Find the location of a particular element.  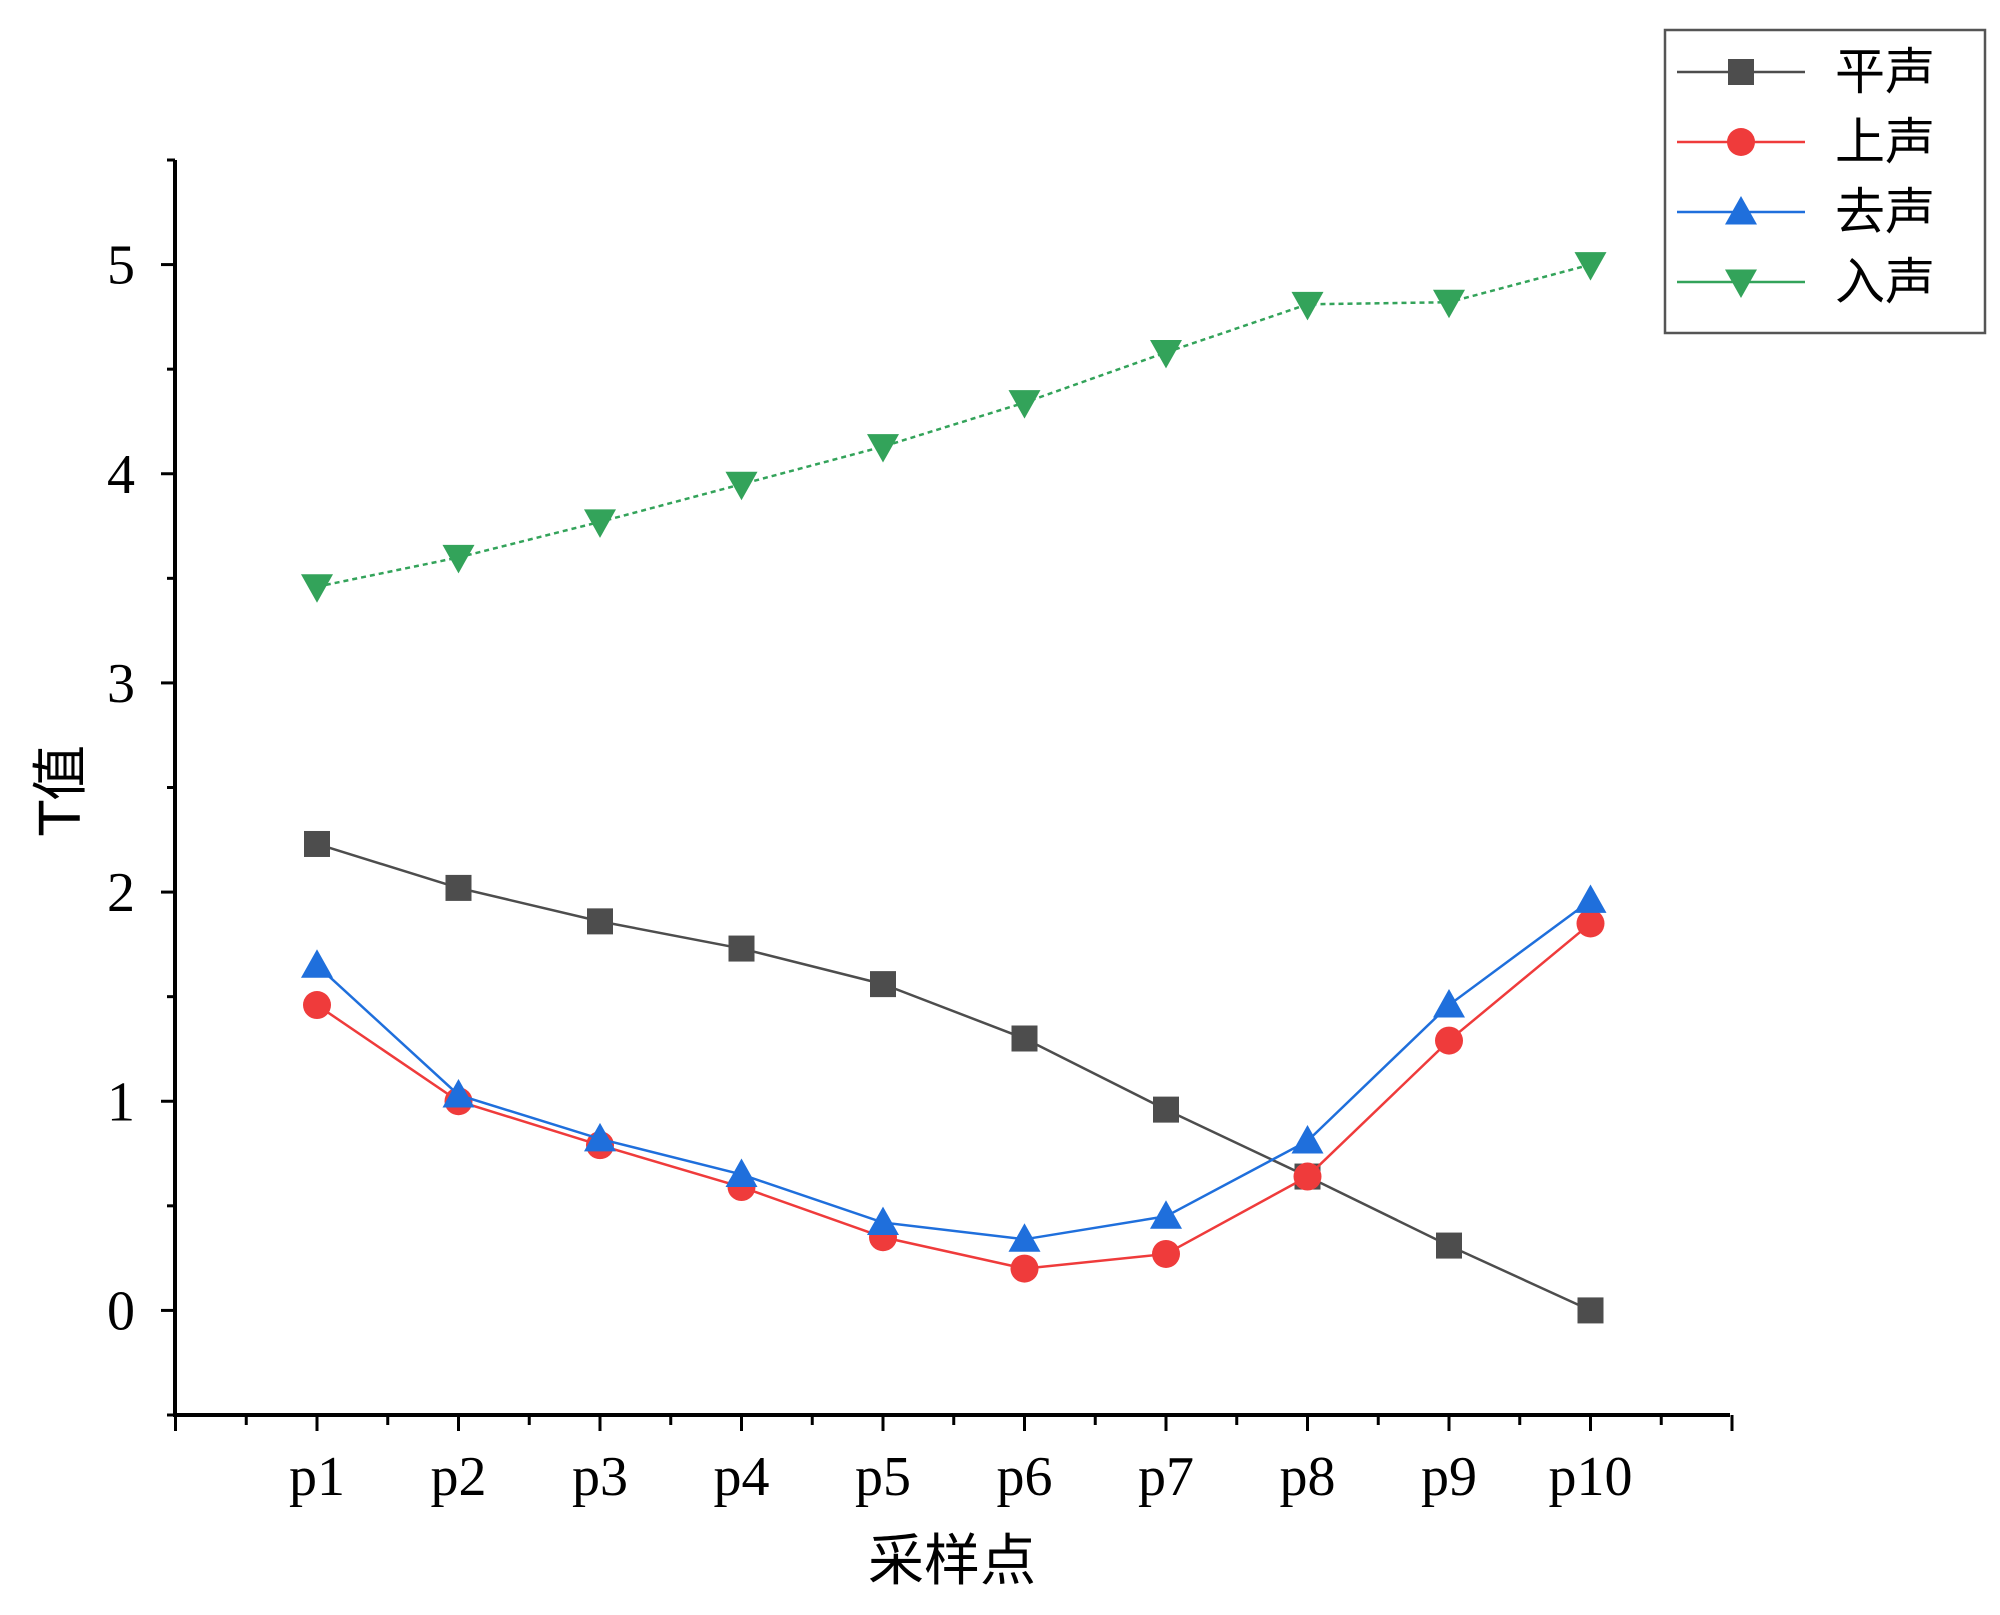

y-tick-label: 5 is located at coordinates (121, 266).